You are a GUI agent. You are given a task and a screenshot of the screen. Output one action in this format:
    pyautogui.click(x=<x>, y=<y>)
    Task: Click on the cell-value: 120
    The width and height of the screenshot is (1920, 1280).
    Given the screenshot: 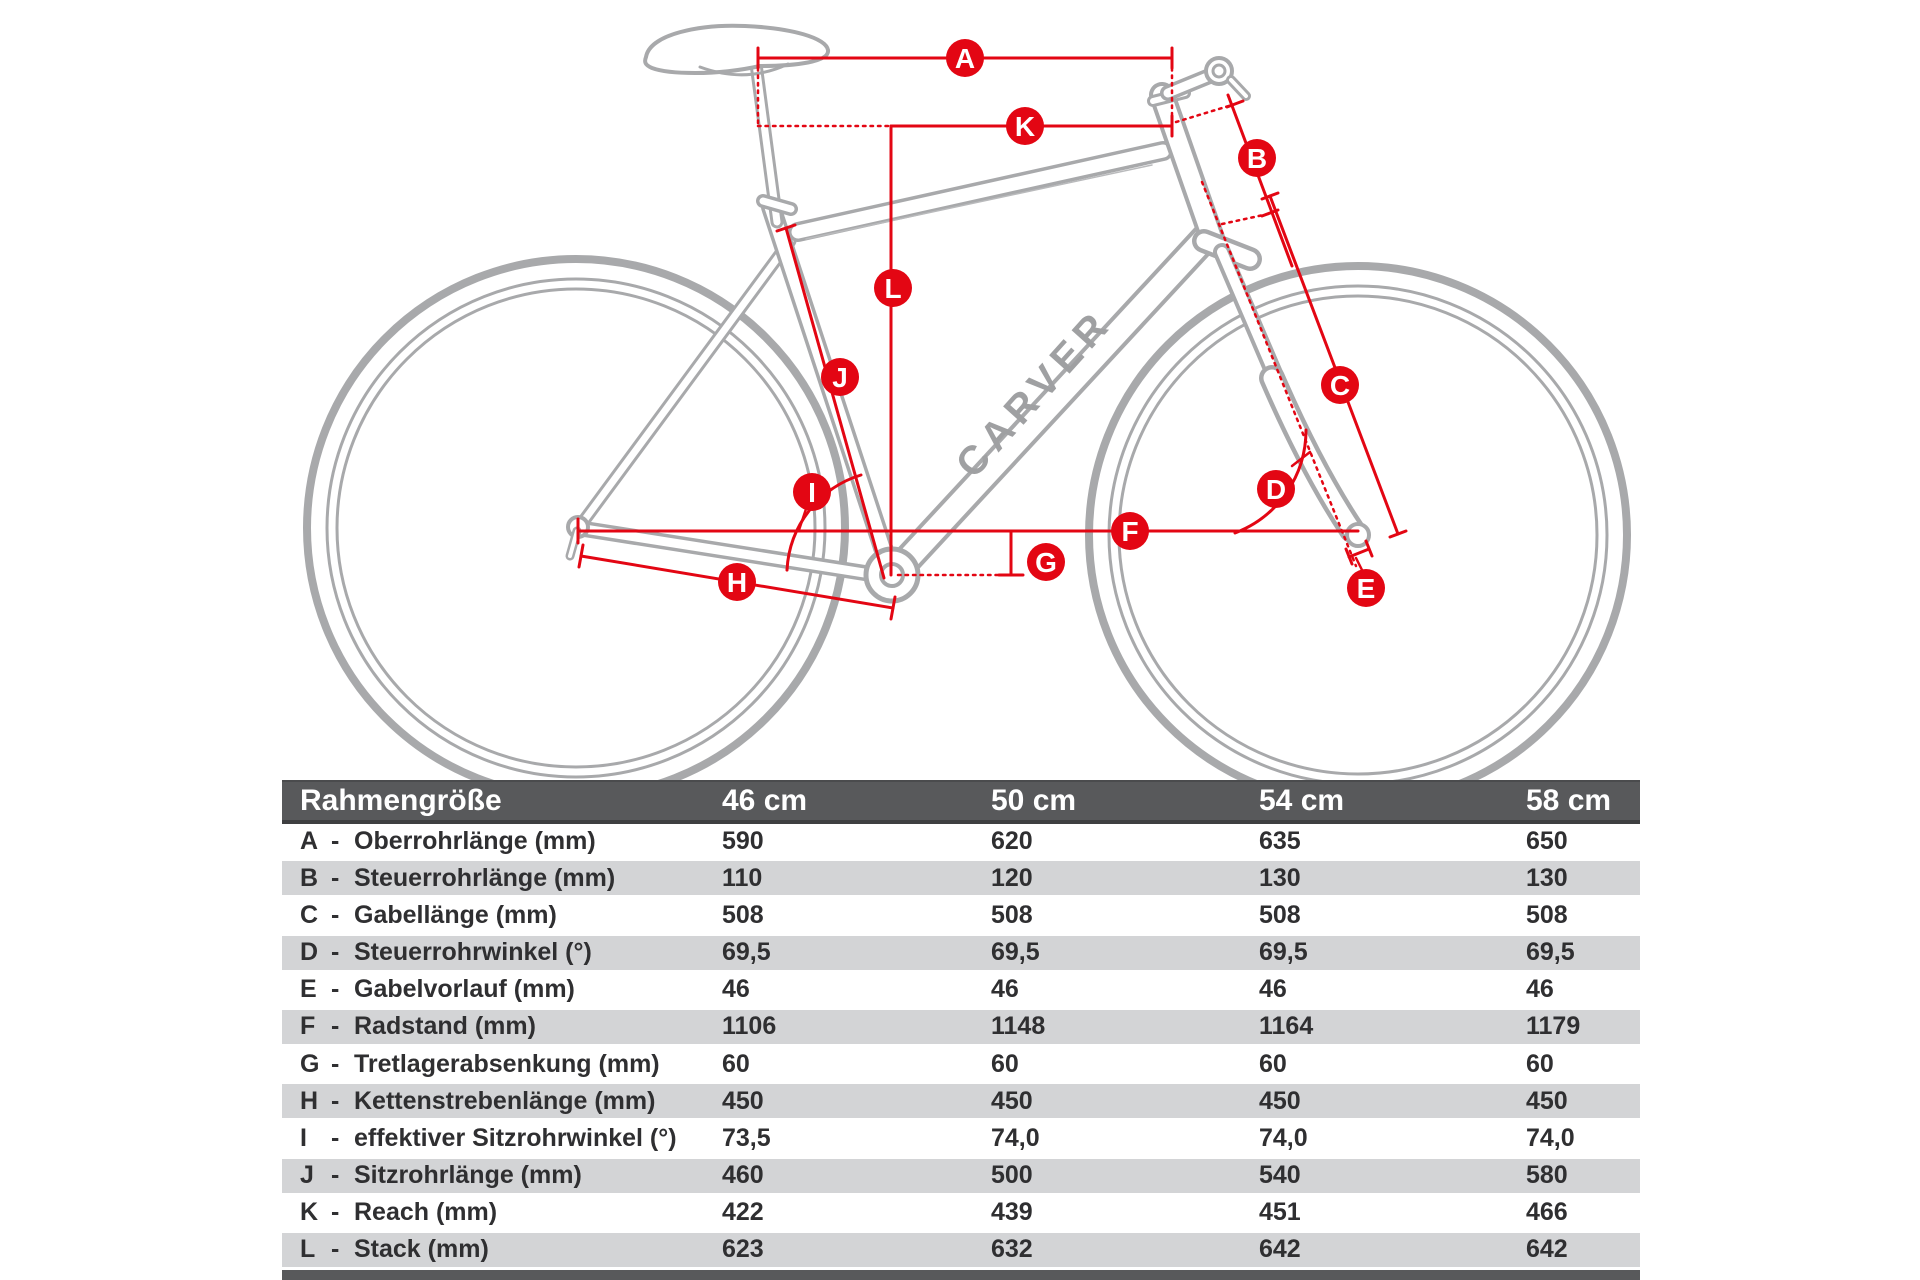 What is the action you would take?
    pyautogui.click(x=1012, y=877)
    